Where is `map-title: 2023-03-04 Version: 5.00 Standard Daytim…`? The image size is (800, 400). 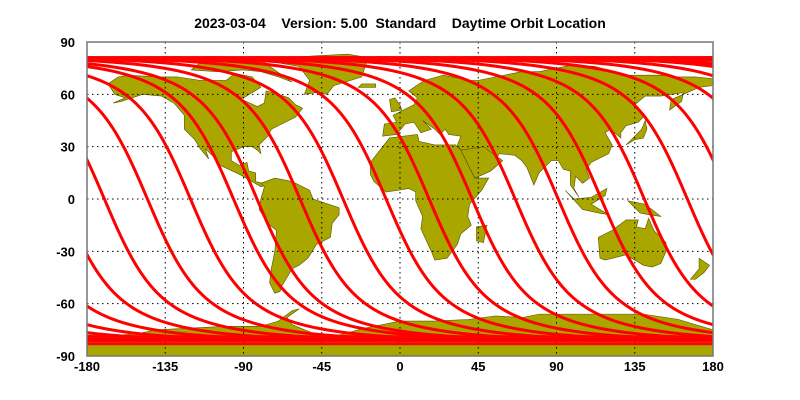
map-title: 2023-03-04 Version: 5.00 Standard Daytim… is located at coordinates (400, 23).